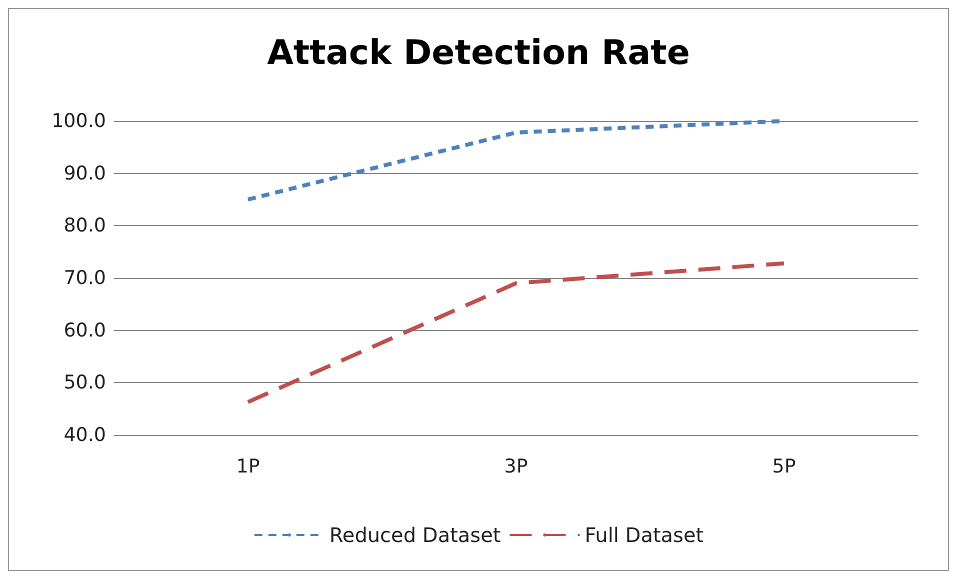 This screenshot has width=959, height=581. What do you see at coordinates (516, 467) in the screenshot?
I see `x-tick-label: 3P` at bounding box center [516, 467].